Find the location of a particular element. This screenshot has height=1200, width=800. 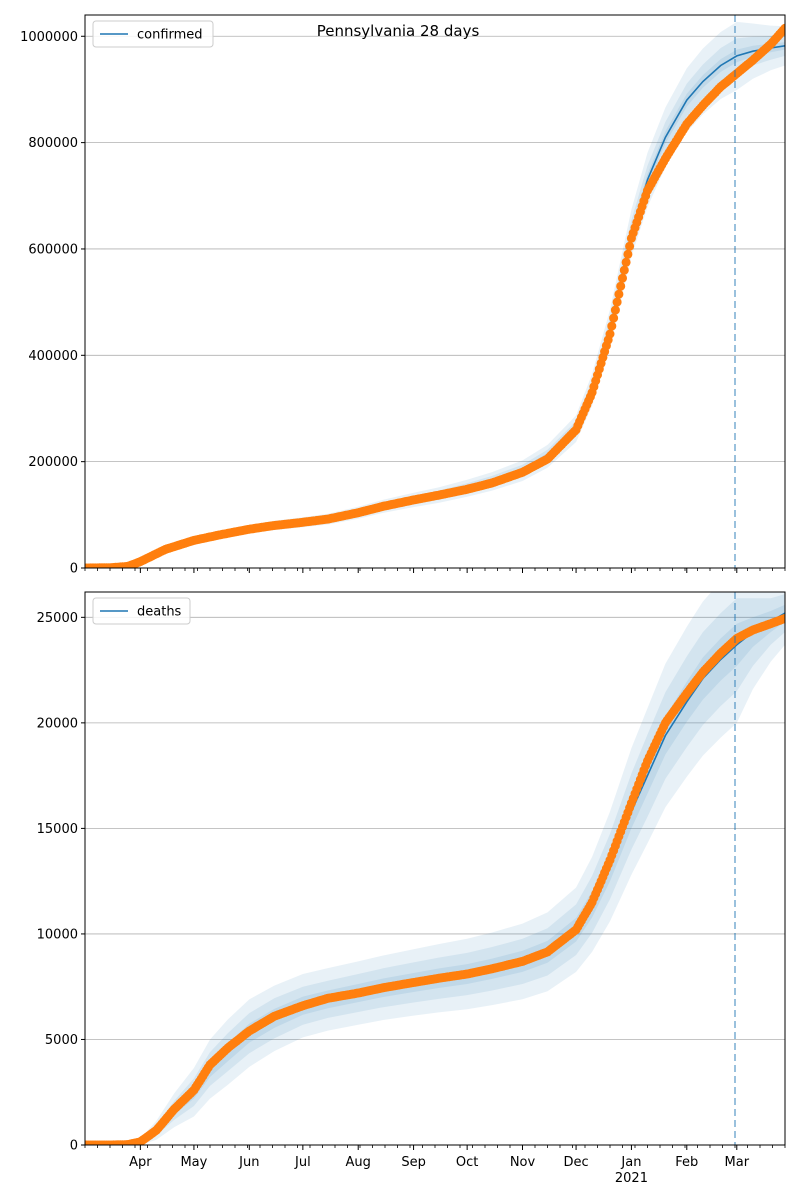

legend-label: deaths is located at coordinates (159, 612).